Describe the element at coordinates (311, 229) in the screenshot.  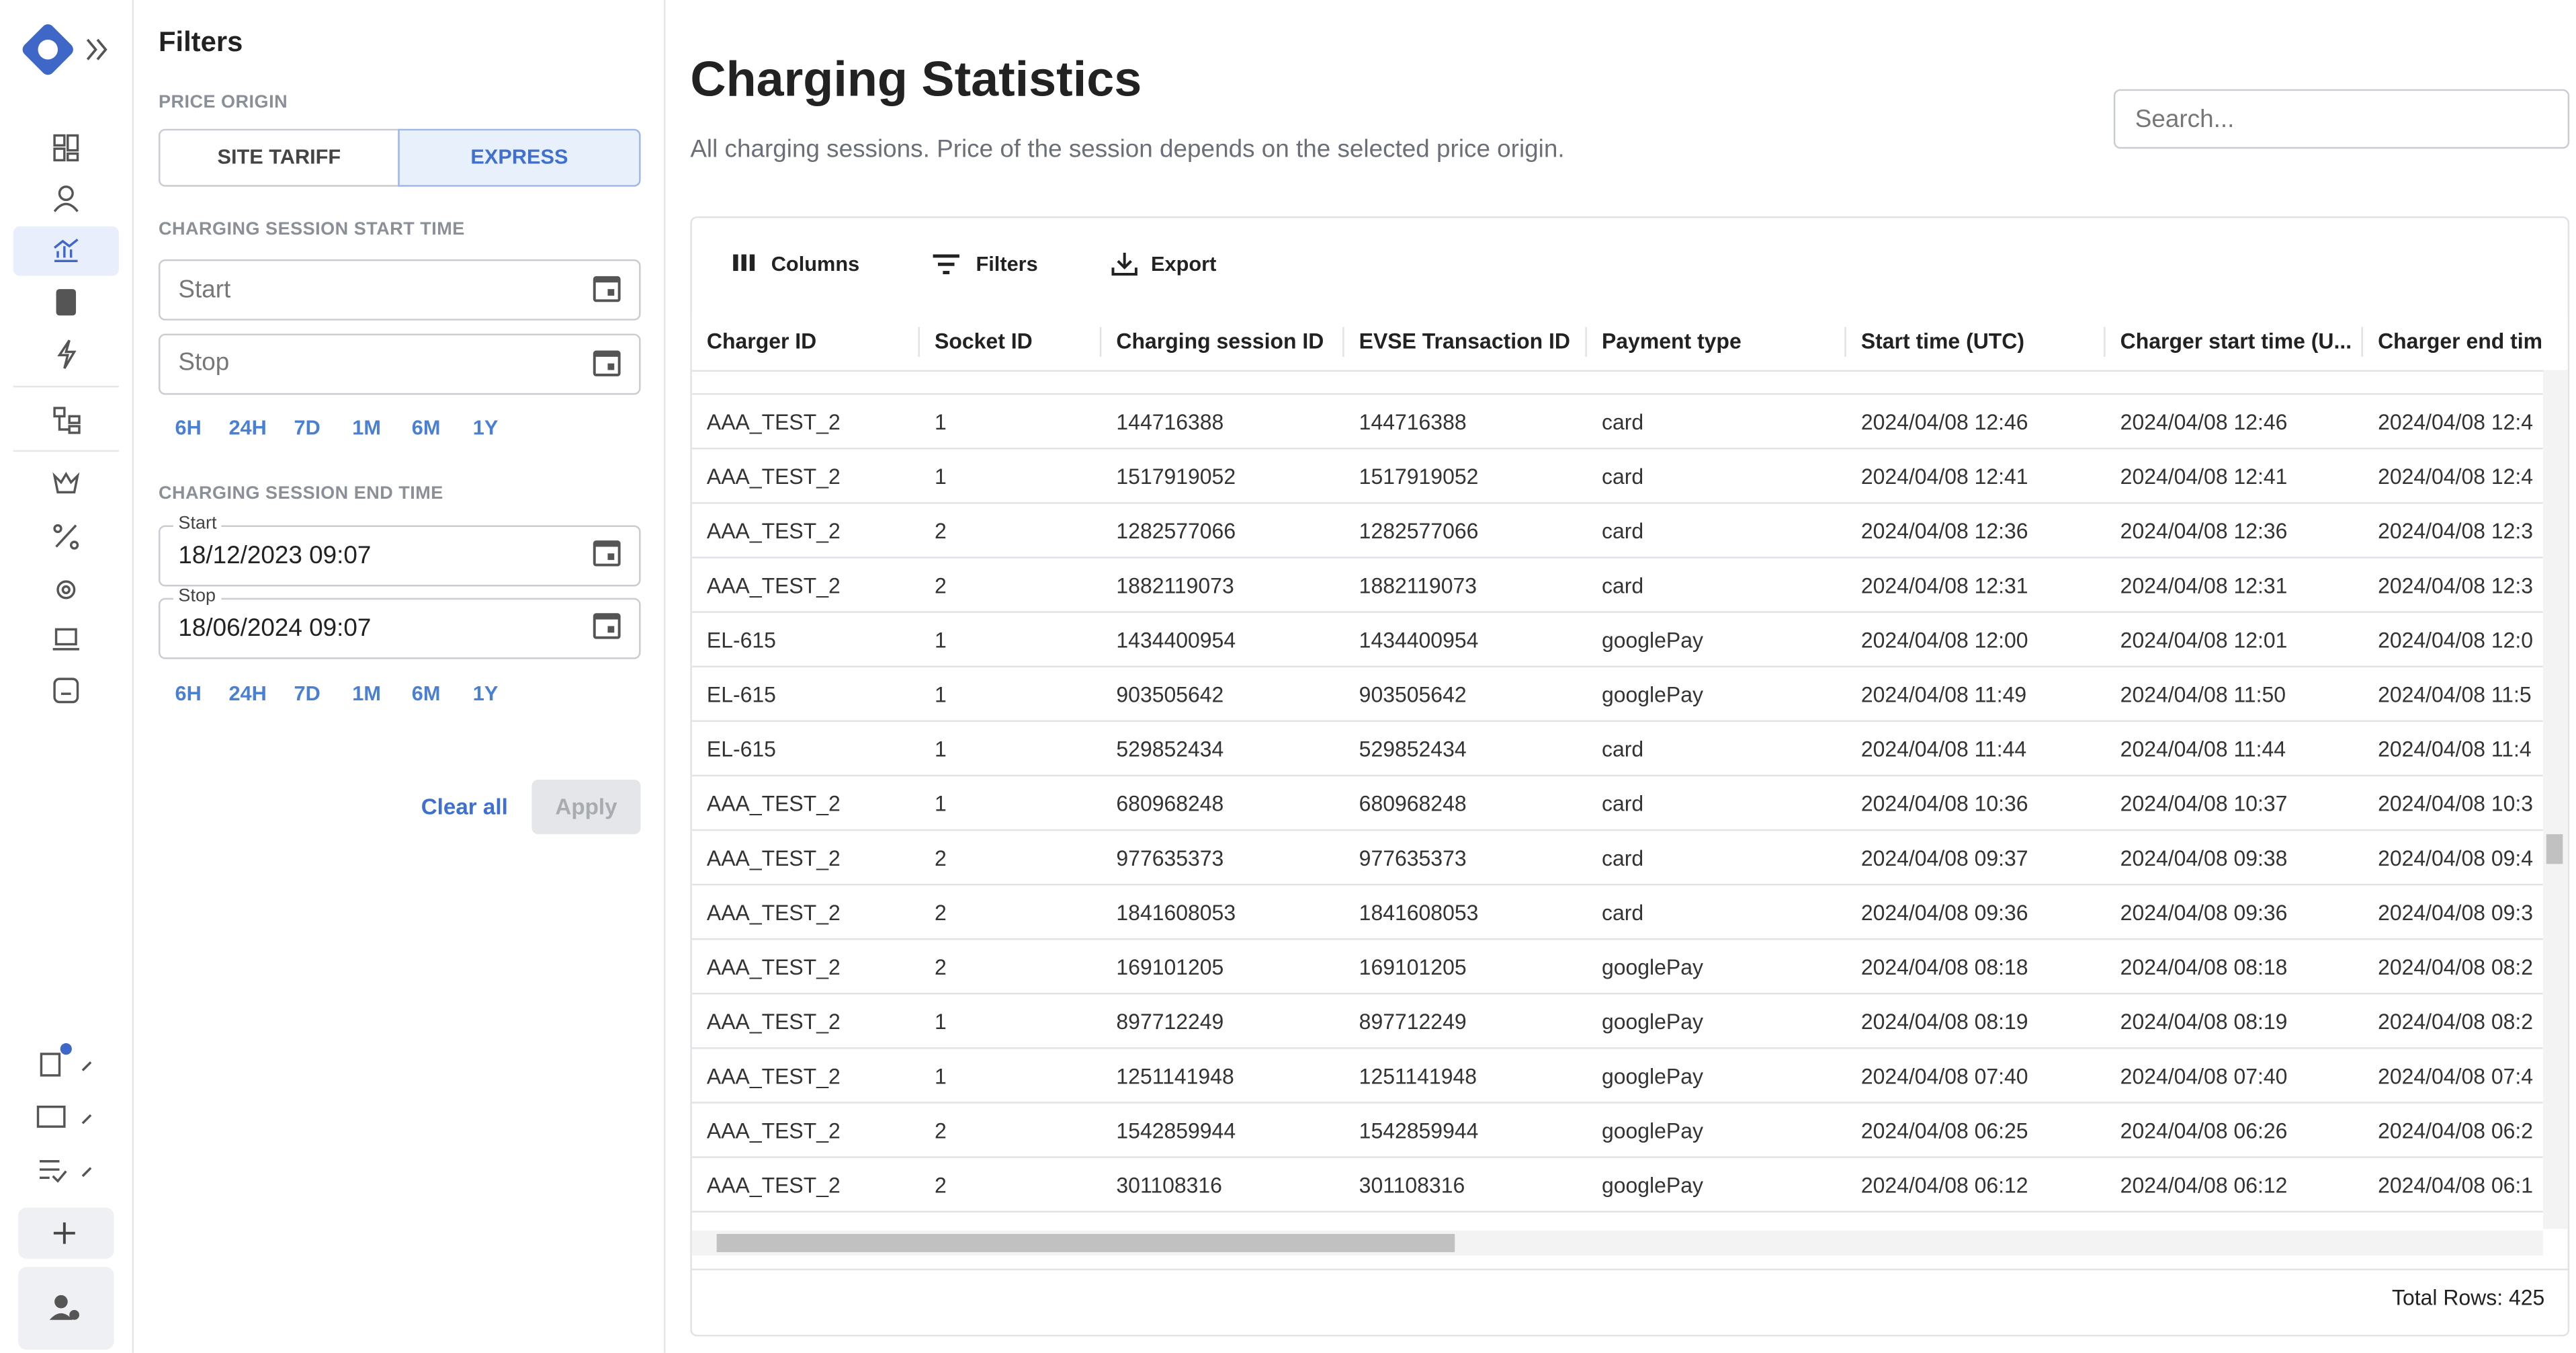
I see `section-label: CHARGING SESSION START TIME` at that location.